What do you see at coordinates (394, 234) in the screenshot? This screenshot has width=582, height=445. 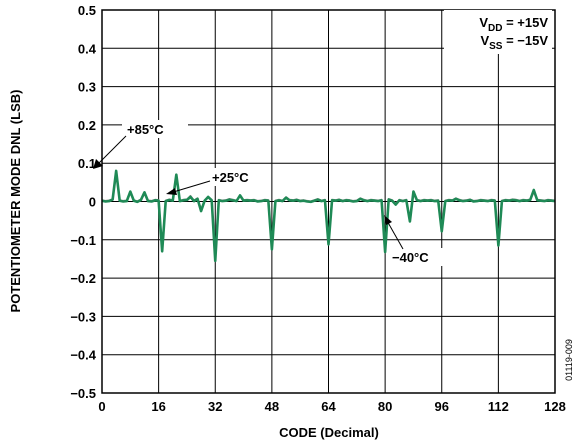 I see `annotation-minus40c-arrow` at bounding box center [394, 234].